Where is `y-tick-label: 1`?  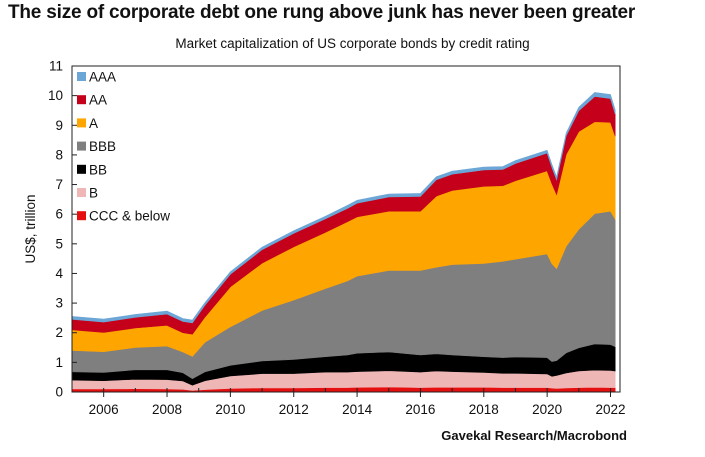
y-tick-label: 1 is located at coordinates (59, 362).